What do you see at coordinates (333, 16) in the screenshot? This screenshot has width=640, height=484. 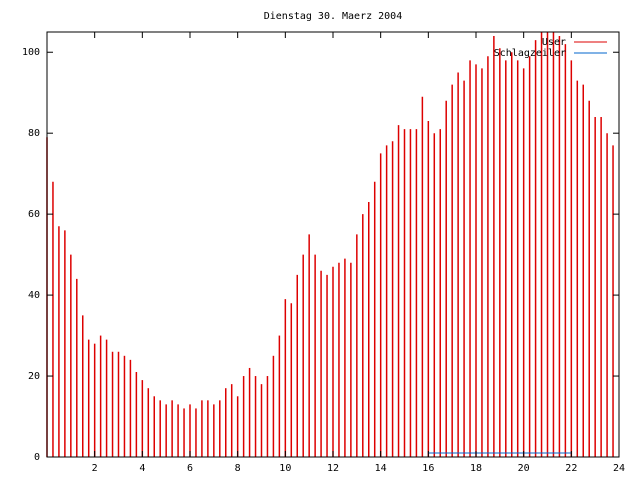 I see `chart-title: Dienstag 30. Maerz 2004` at bounding box center [333, 16].